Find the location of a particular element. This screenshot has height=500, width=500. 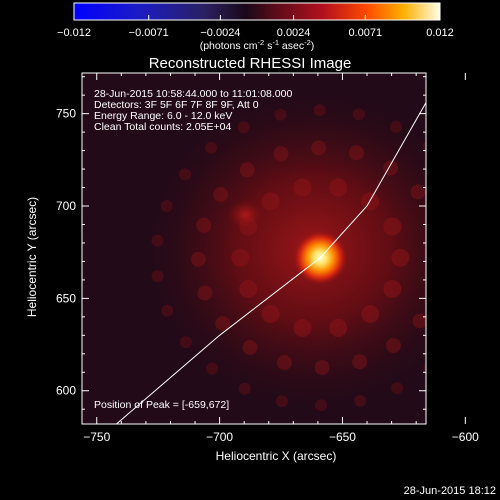

colorbar-gradient is located at coordinates (257, 11).